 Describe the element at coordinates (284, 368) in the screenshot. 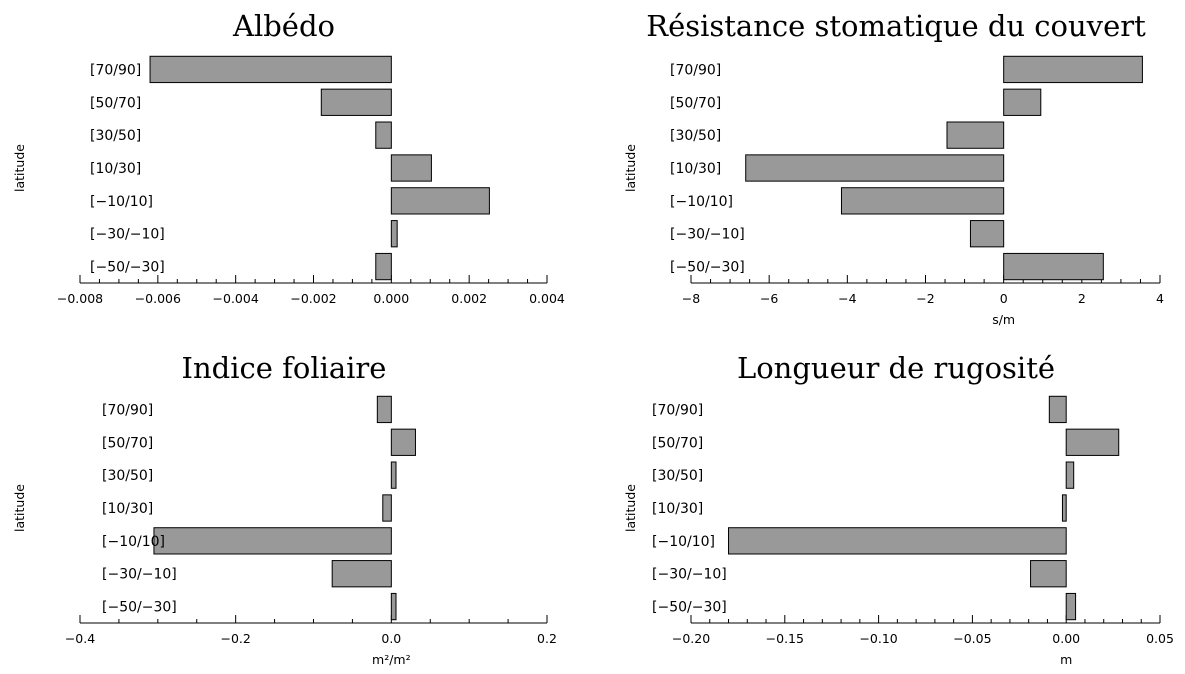

I see `chart-title: Indice foliaire` at that location.